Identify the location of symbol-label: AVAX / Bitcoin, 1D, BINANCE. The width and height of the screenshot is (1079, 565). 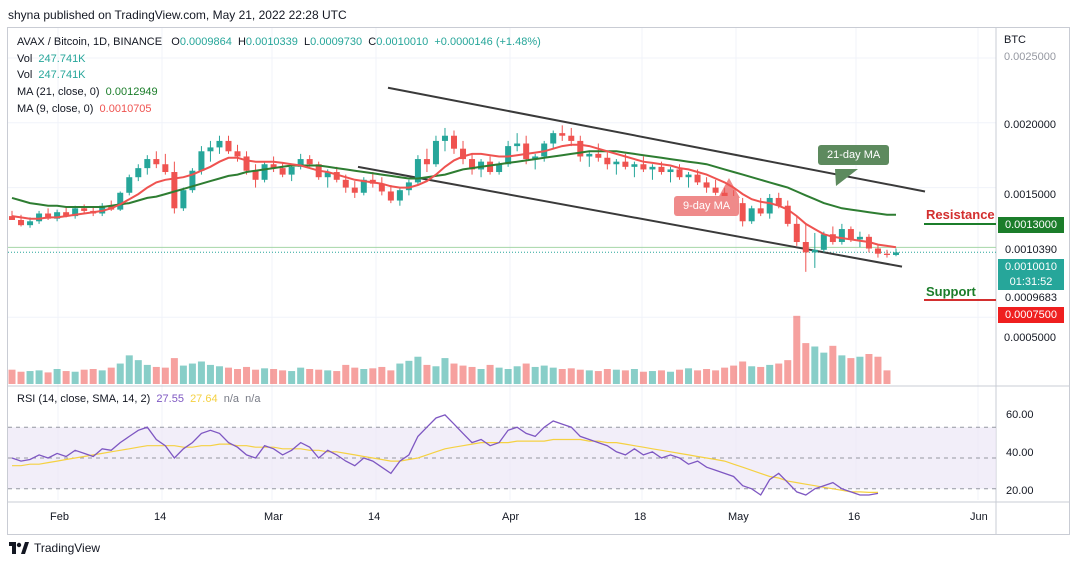
(90, 42).